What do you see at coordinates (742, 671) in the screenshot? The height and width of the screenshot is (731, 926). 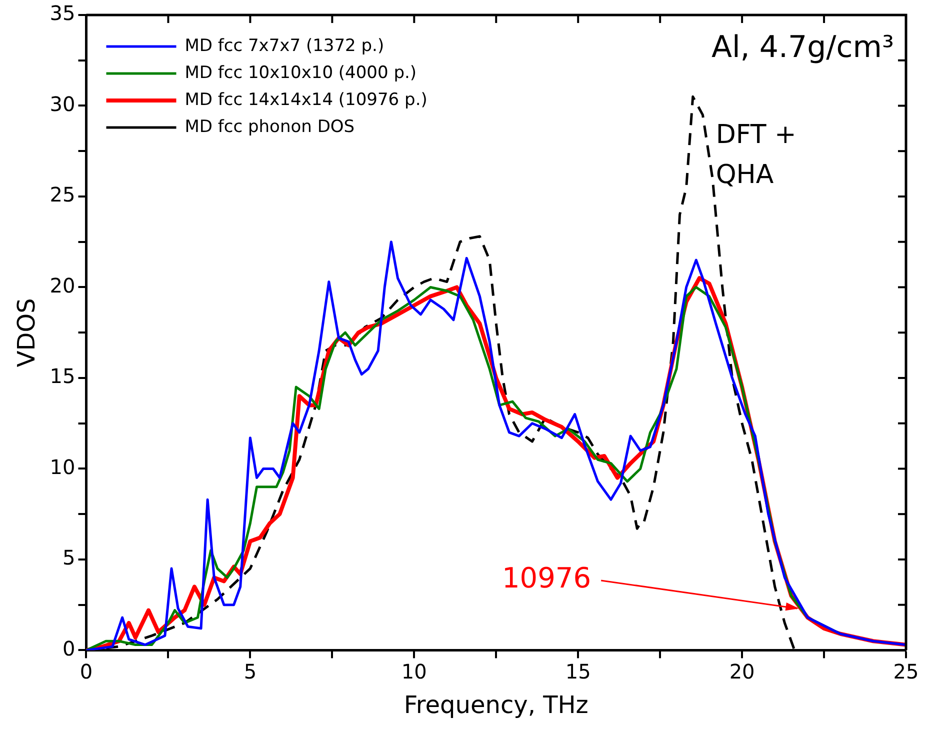 I see `x-tick-label: 20` at bounding box center [742, 671].